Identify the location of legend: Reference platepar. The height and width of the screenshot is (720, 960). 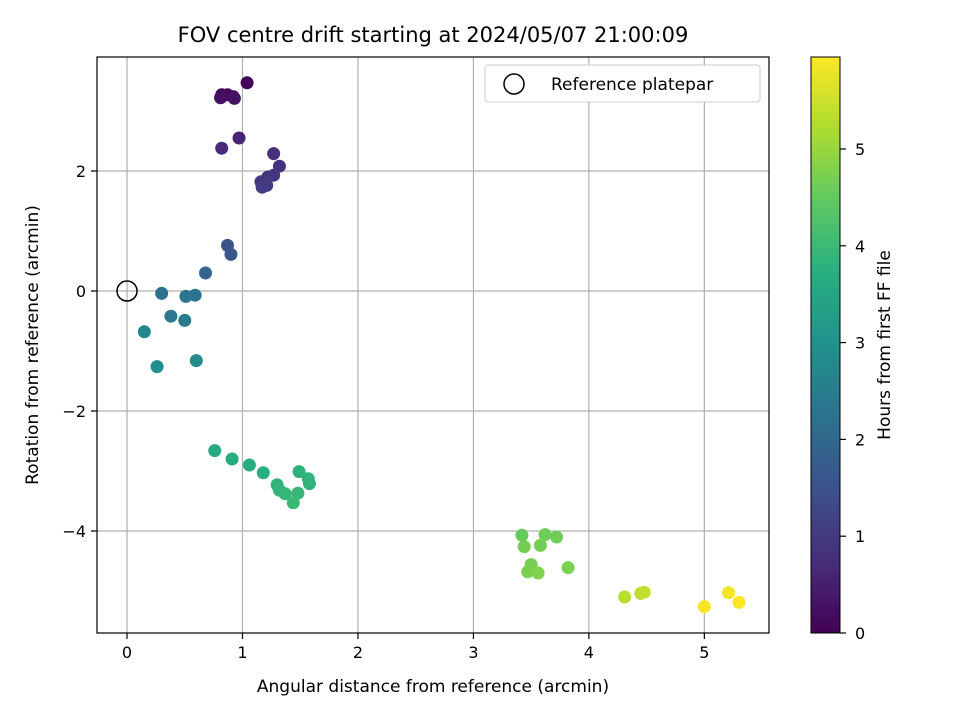
(622, 83).